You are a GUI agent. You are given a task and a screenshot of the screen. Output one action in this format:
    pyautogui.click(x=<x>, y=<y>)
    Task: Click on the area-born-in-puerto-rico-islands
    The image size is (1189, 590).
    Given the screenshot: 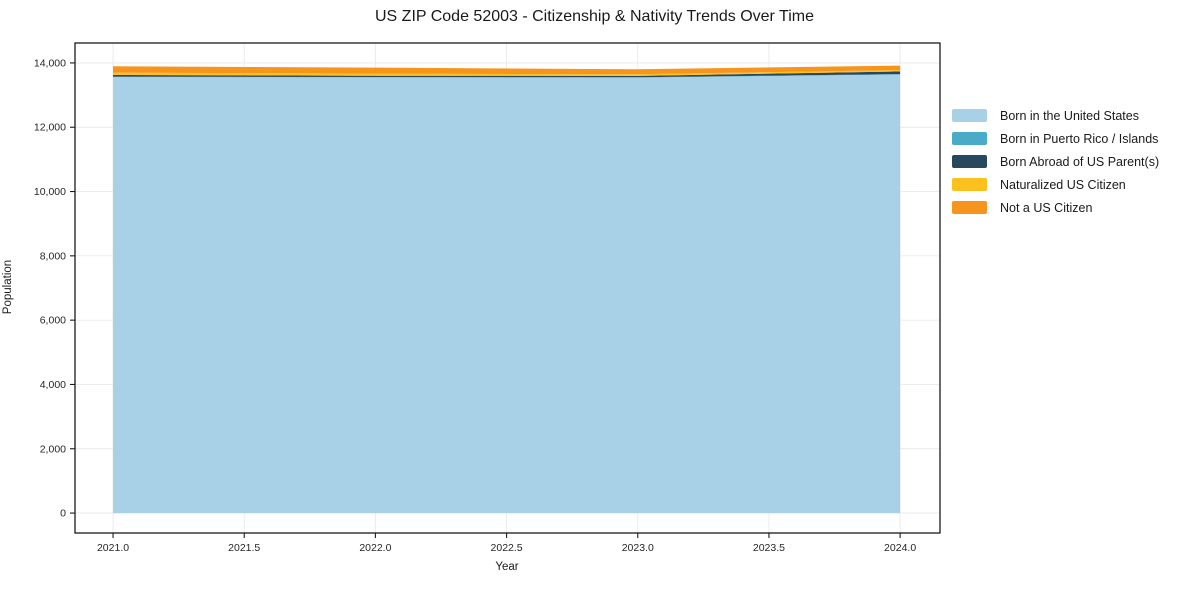 What is the action you would take?
    pyautogui.click(x=507, y=76)
    